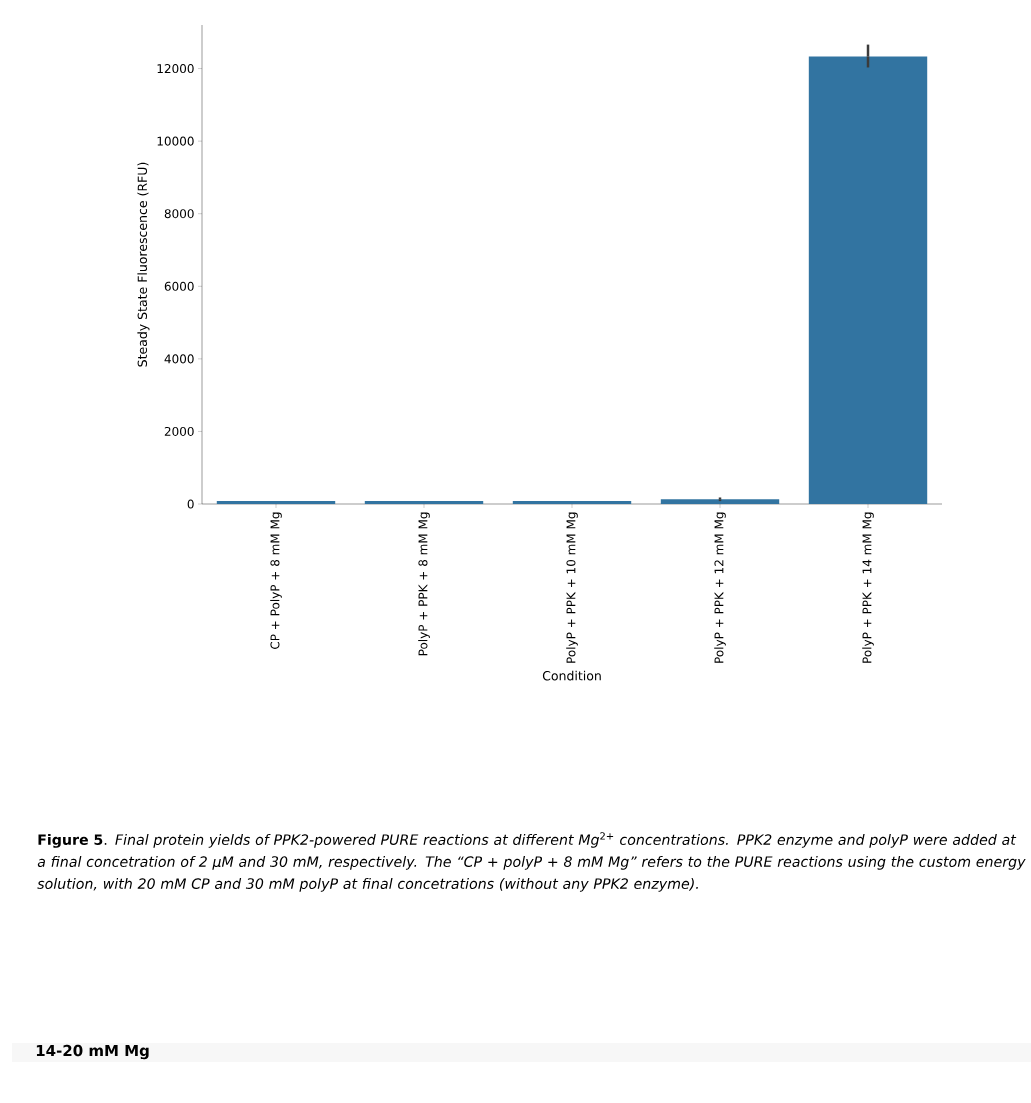  What do you see at coordinates (868, 587) in the screenshot?
I see `x-tick-label: PolyP + PPK + 14 mM Mg` at bounding box center [868, 587].